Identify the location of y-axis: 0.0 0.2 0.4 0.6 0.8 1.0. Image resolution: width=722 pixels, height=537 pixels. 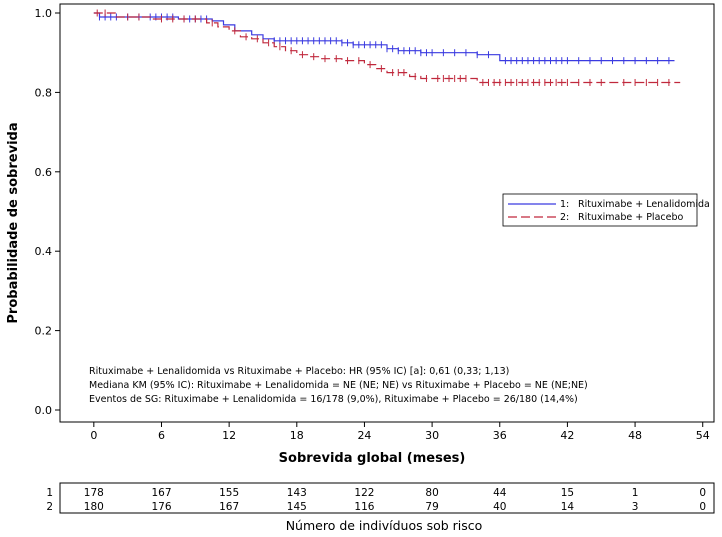
(47, 212).